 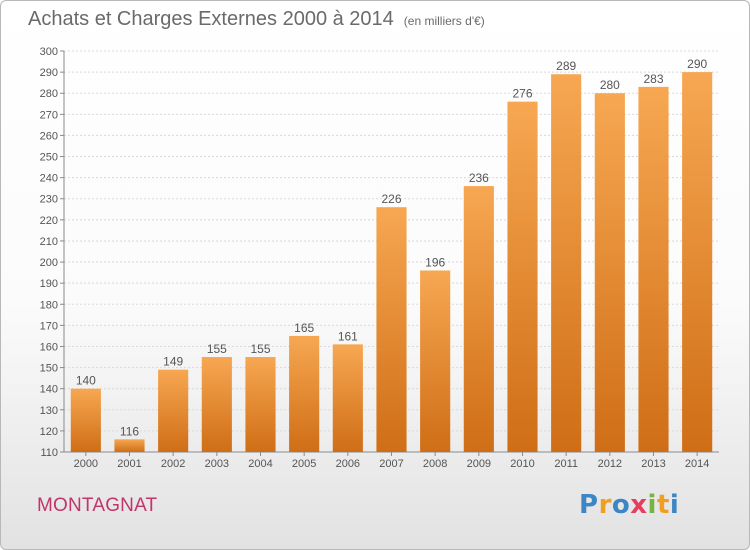 What do you see at coordinates (260, 464) in the screenshot?
I see `x-tick-label: 2004` at bounding box center [260, 464].